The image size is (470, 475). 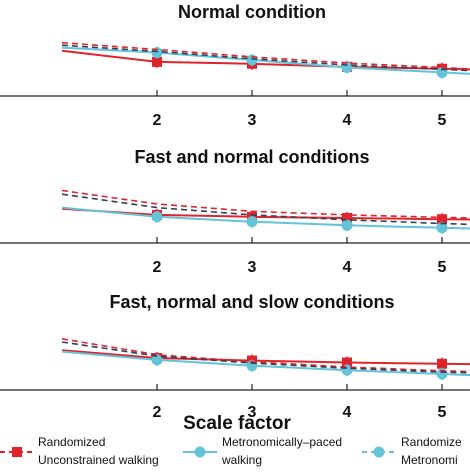 I want to click on panel-title: Fast and normal conditions, so click(x=251, y=157).